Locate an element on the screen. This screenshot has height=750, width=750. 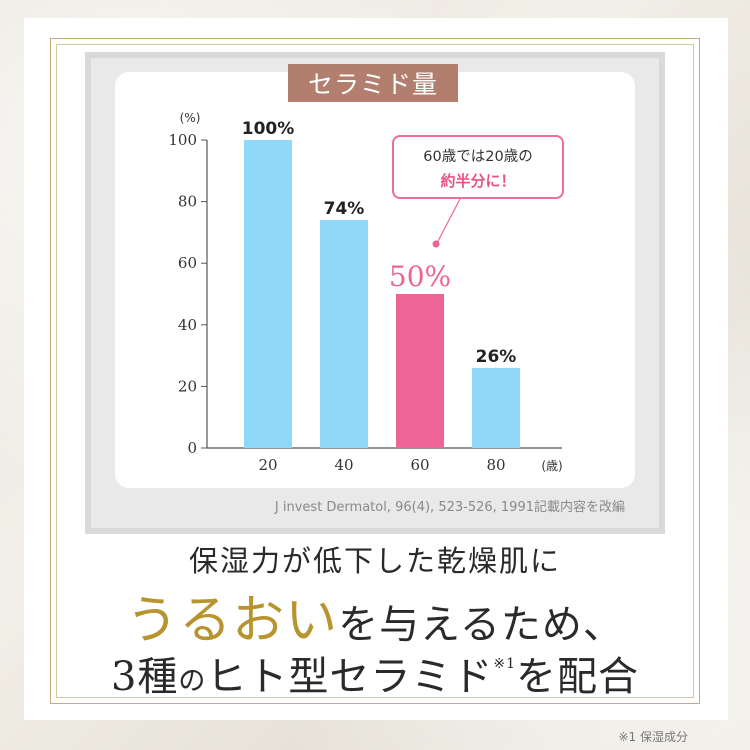
y-tick-label: 20 is located at coordinates (187, 386).